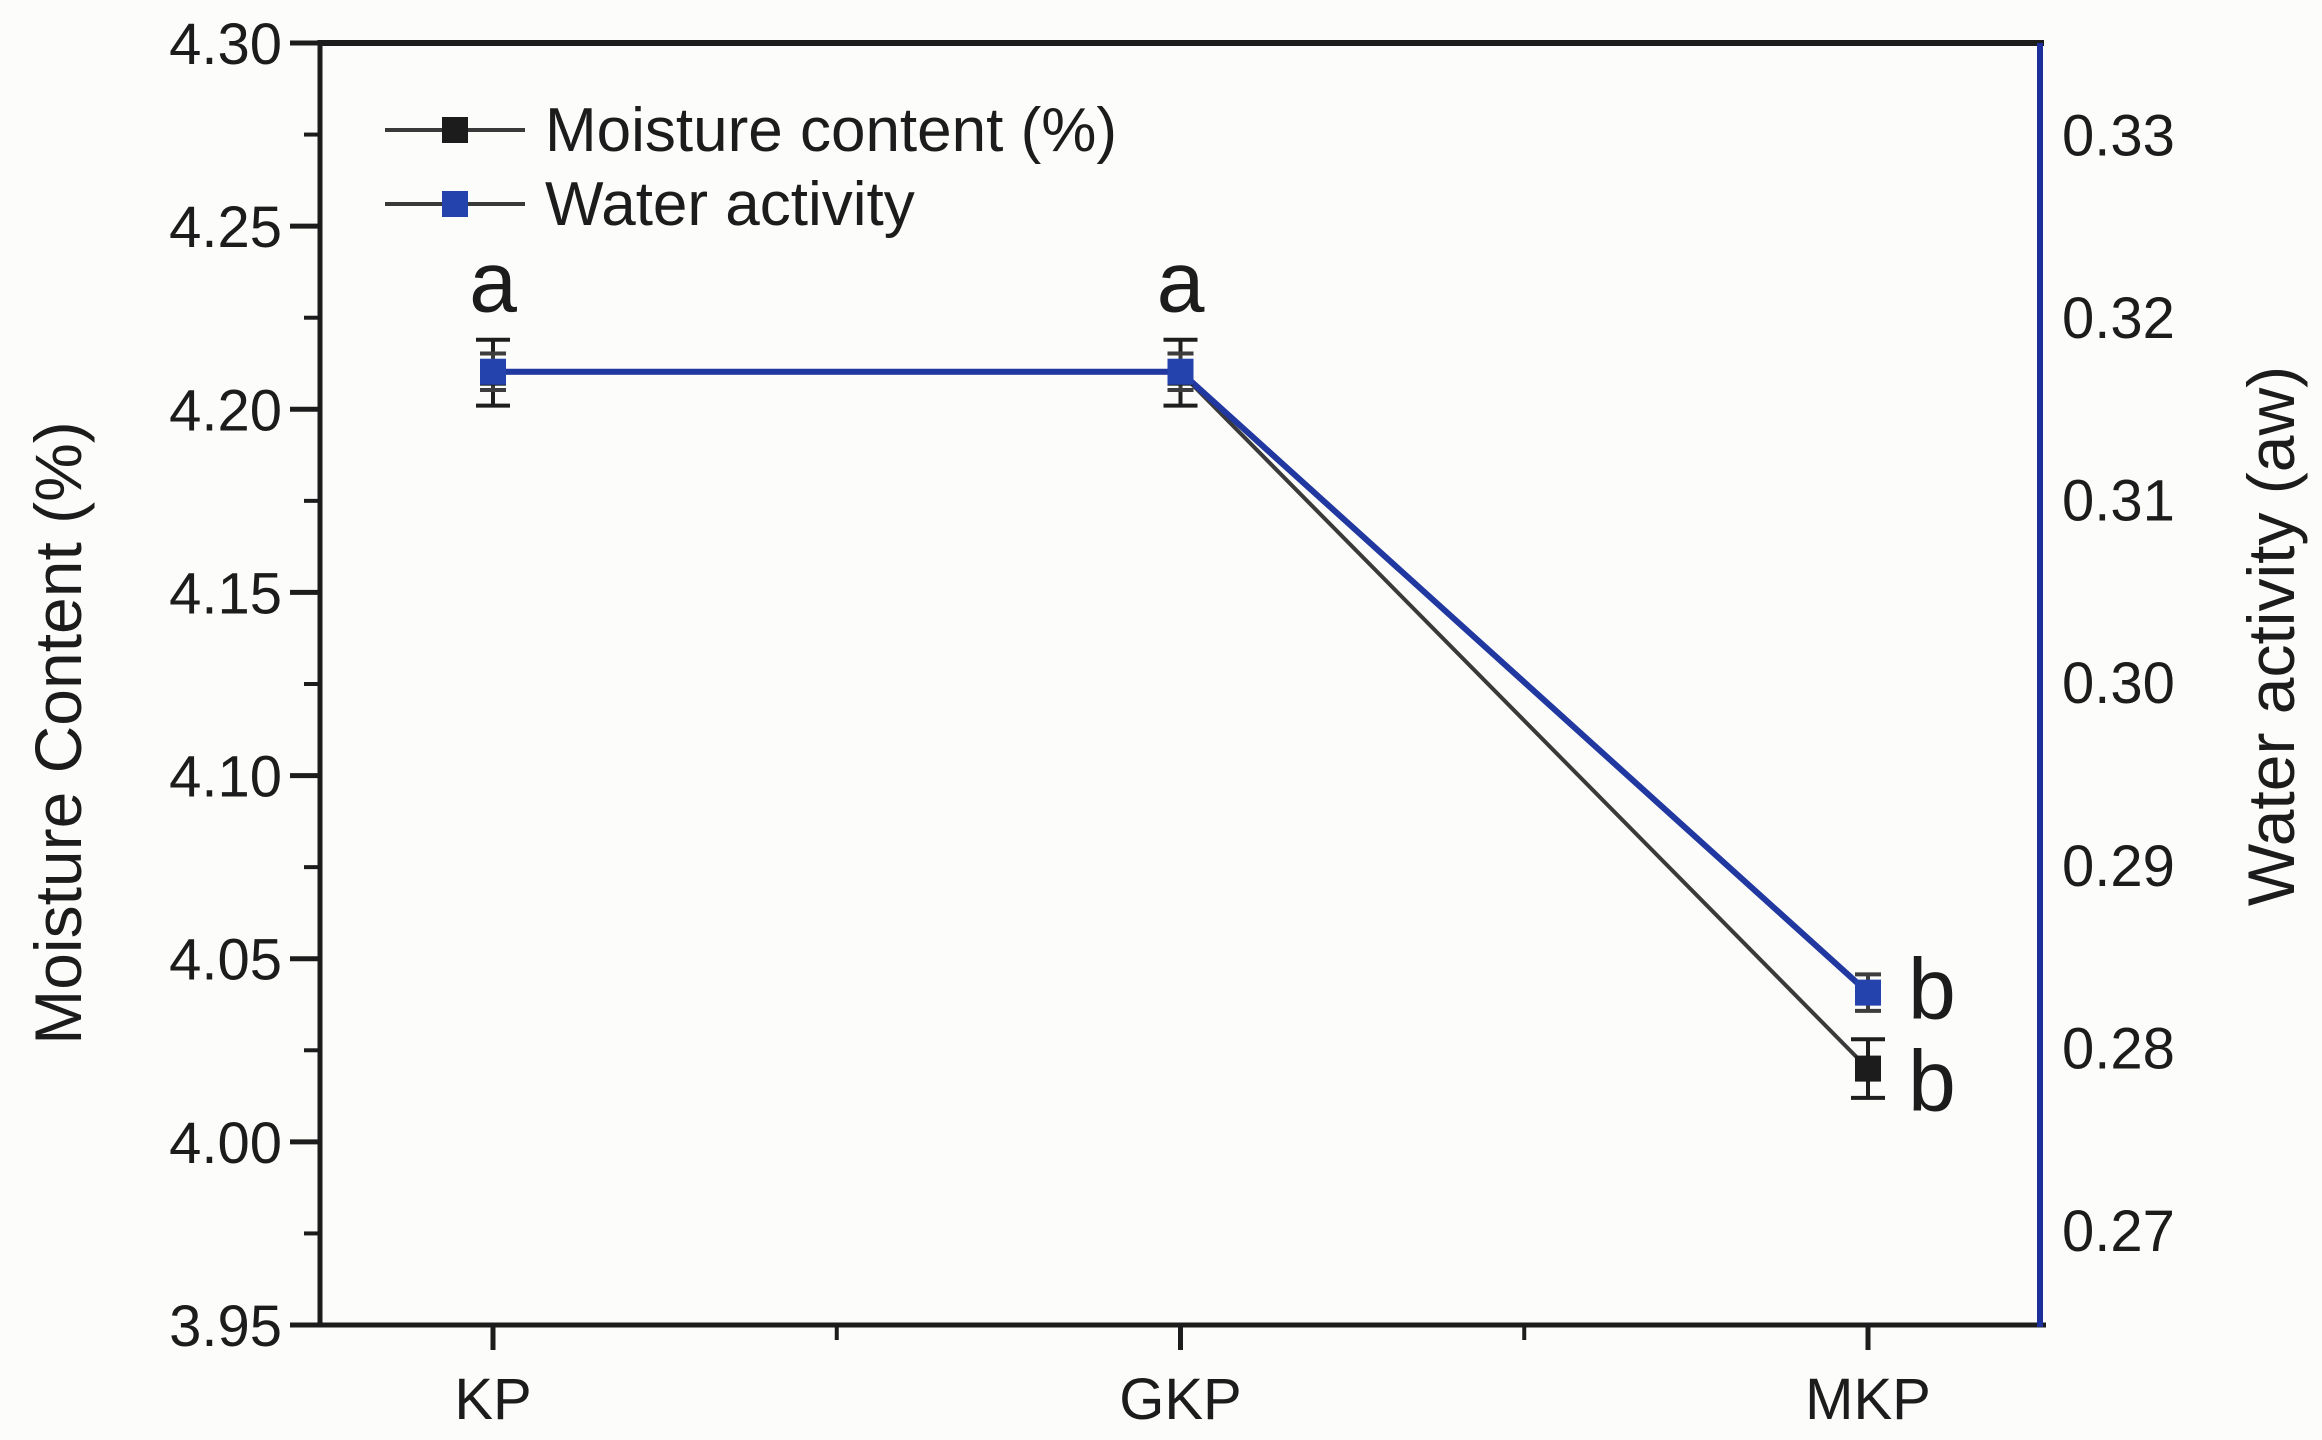  I want to click on legend: Moisture content (%) Water activity, so click(751, 167).